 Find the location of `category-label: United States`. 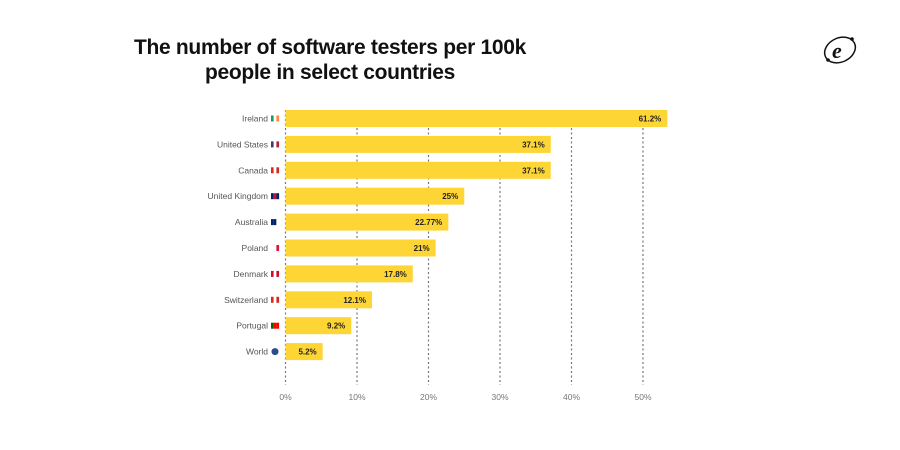

category-label: United States is located at coordinates (242, 144).